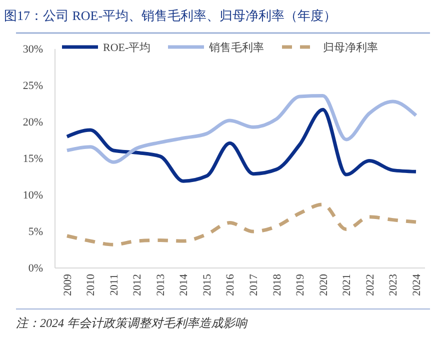  What do you see at coordinates (35, 232) in the screenshot?
I see `y-tick-label: 5%` at bounding box center [35, 232].